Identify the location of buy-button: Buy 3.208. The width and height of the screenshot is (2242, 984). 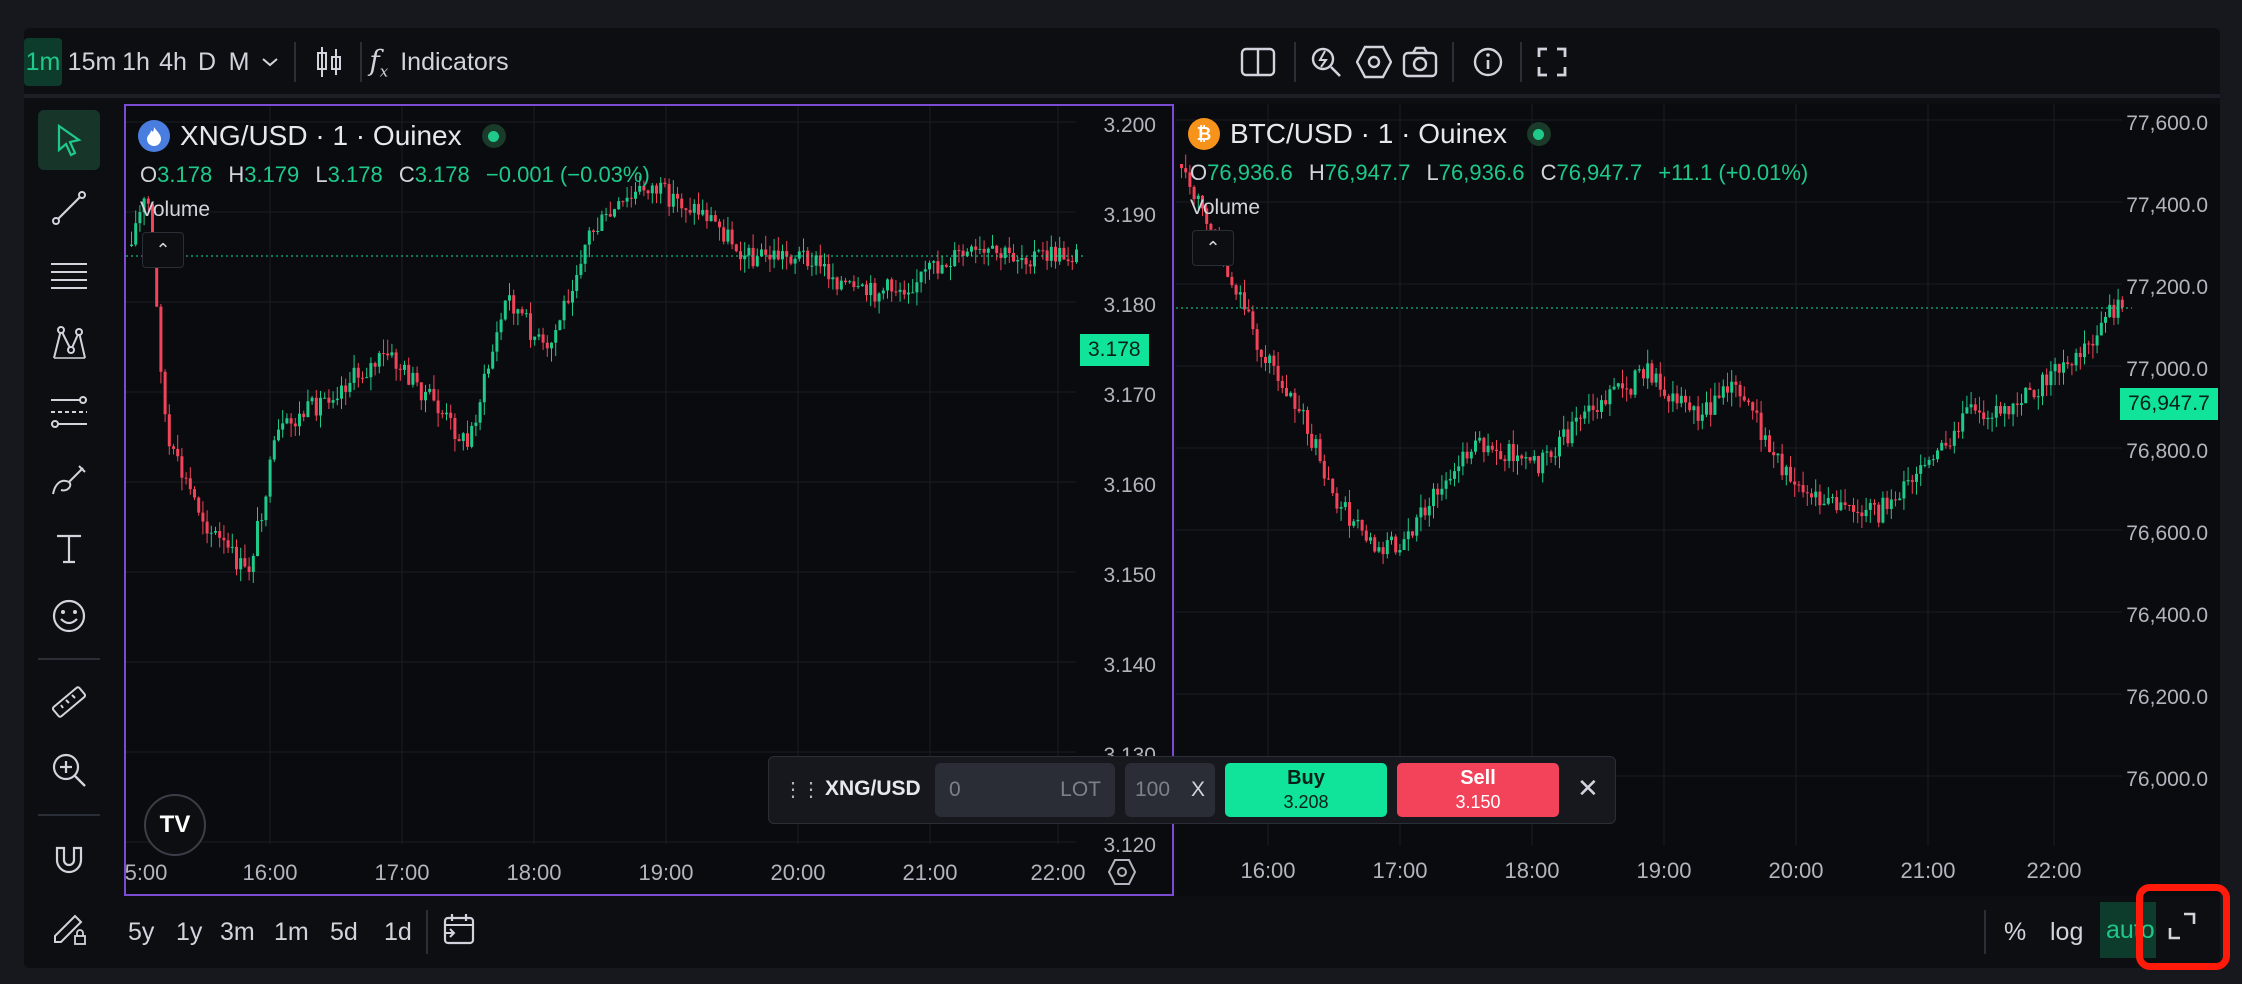
(1306, 790).